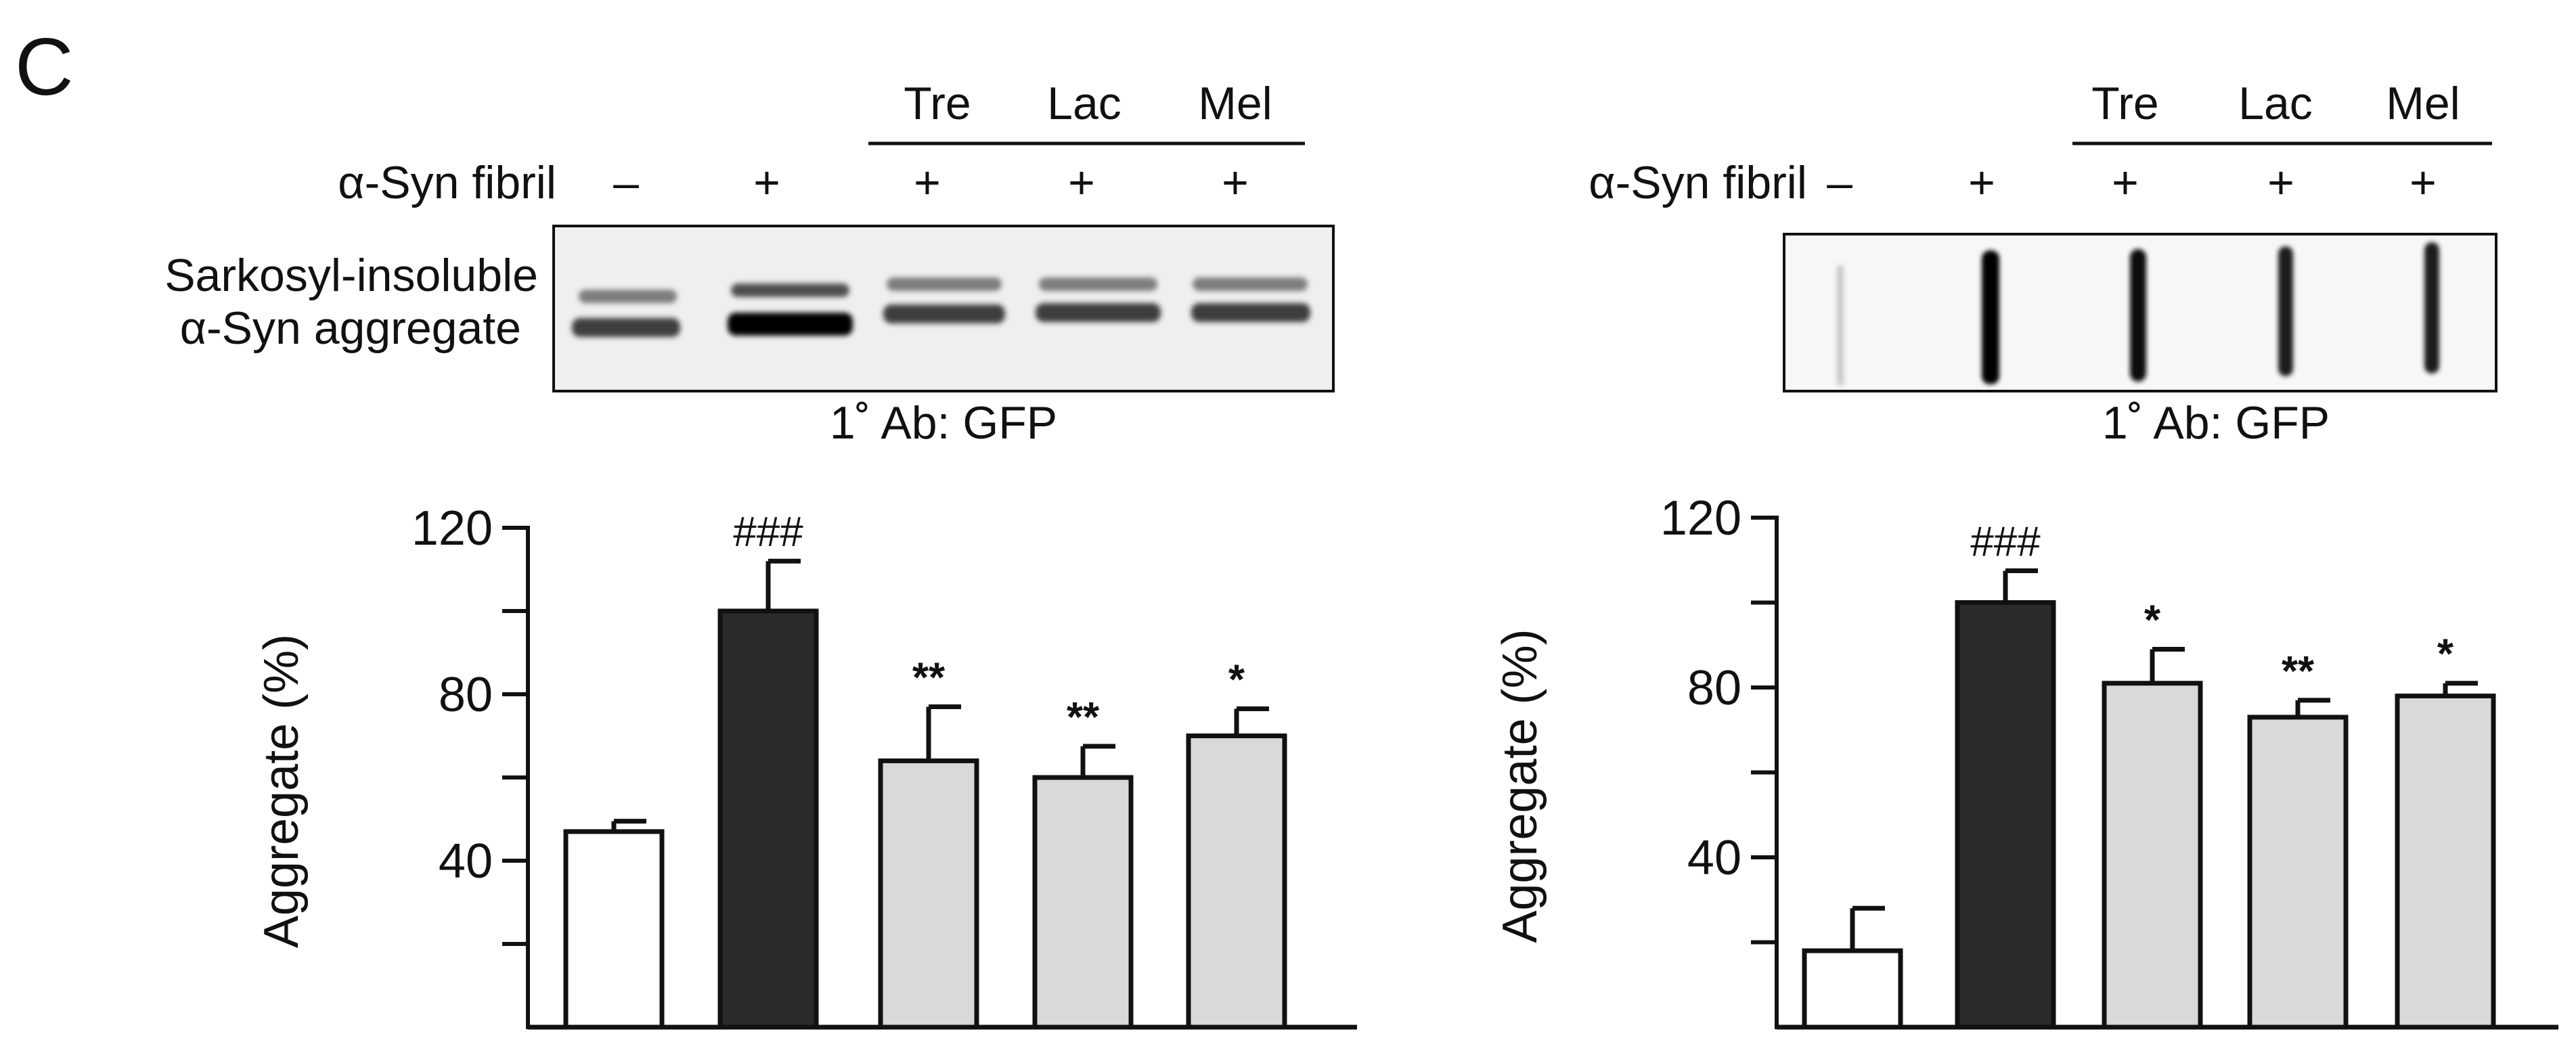  What do you see at coordinates (1700, 518) in the screenshot?
I see `right-y-tick-label: 120` at bounding box center [1700, 518].